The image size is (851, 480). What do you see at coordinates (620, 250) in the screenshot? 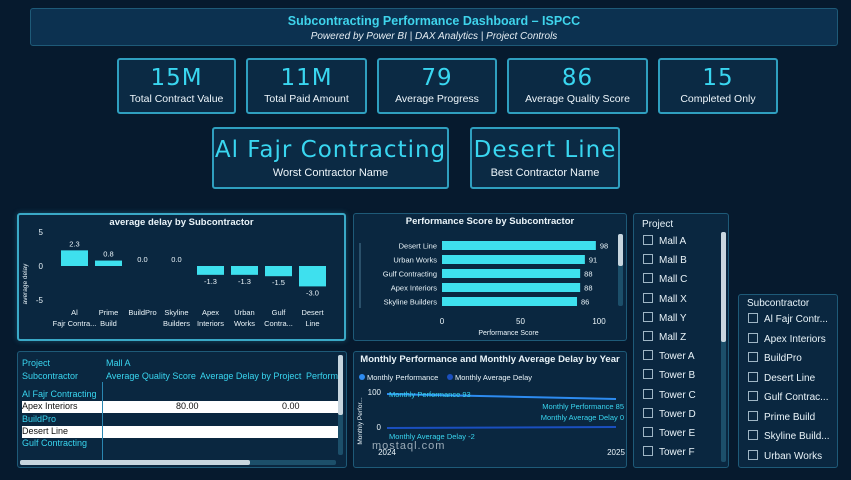
I see `score-scroll-thumb` at bounding box center [620, 250].